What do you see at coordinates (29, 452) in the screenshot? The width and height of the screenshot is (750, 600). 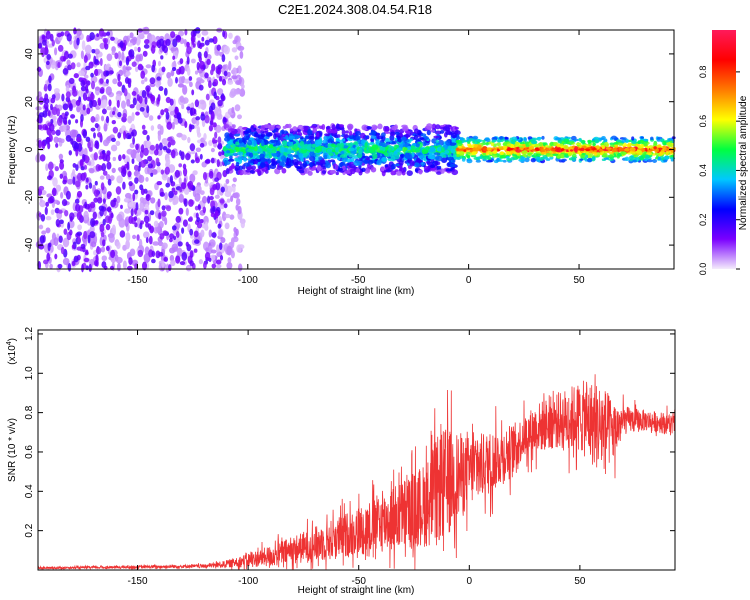 I see `y-tick-label: 0.6` at bounding box center [29, 452].